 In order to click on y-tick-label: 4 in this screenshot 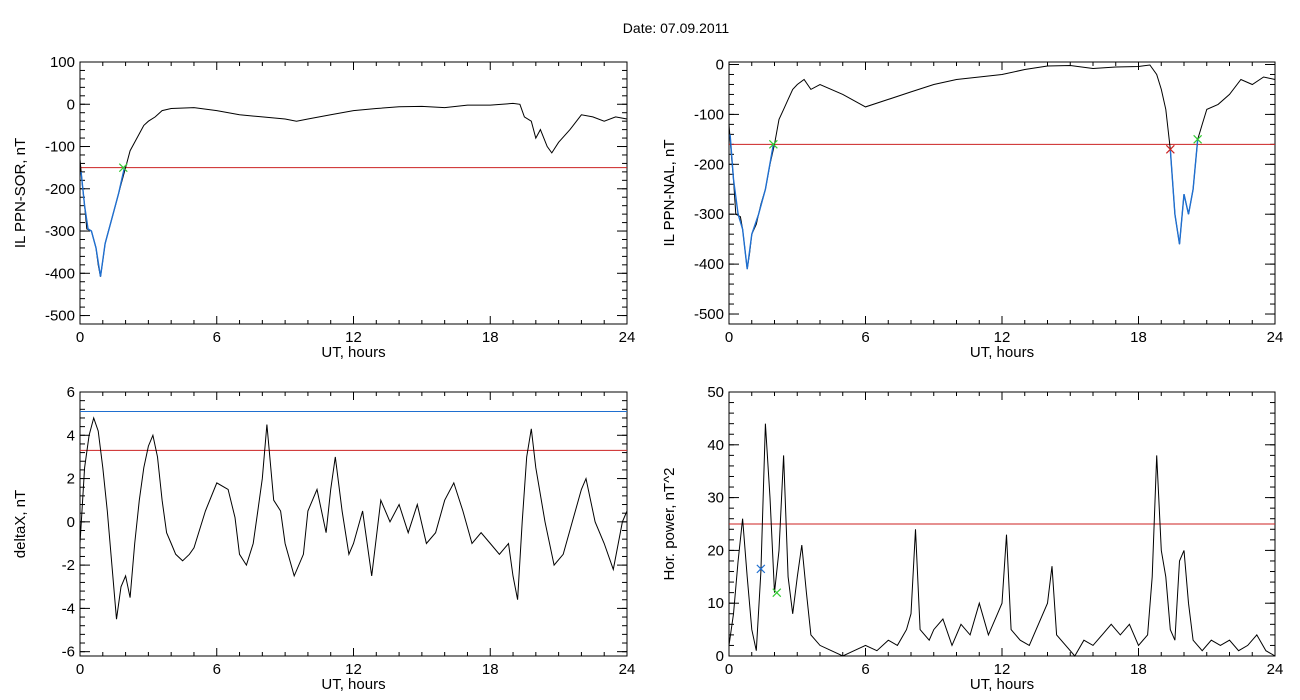, I will do `click(71, 435)`.